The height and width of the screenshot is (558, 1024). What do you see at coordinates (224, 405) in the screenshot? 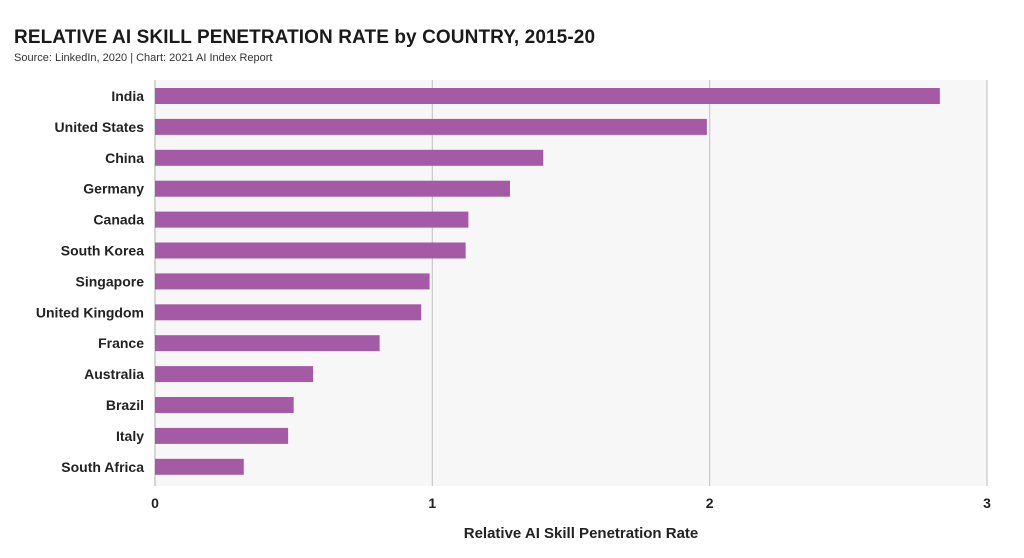
I see `bar-brazil` at bounding box center [224, 405].